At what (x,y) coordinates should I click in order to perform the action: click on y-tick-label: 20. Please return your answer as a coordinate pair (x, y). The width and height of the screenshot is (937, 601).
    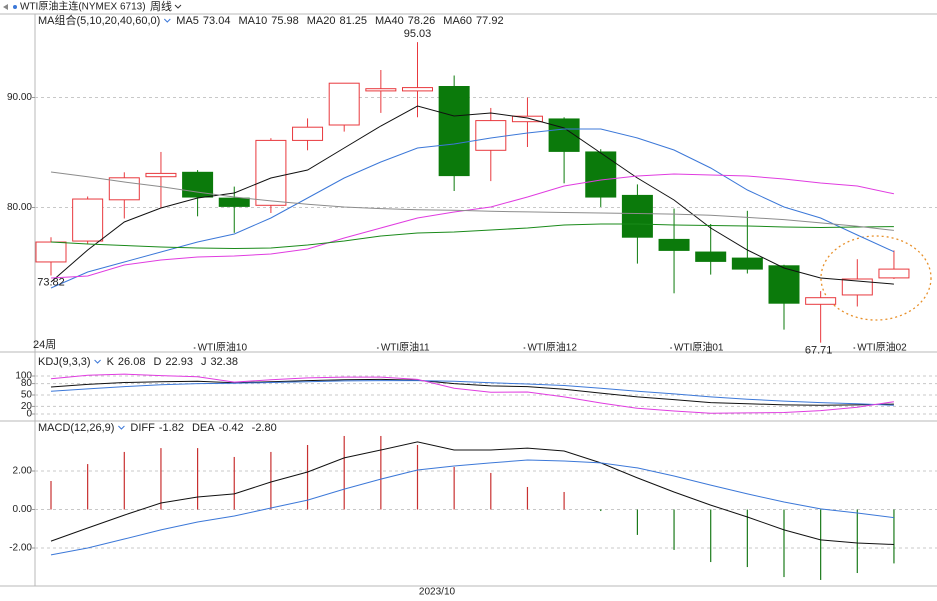
    Looking at the image, I should click on (27, 406).